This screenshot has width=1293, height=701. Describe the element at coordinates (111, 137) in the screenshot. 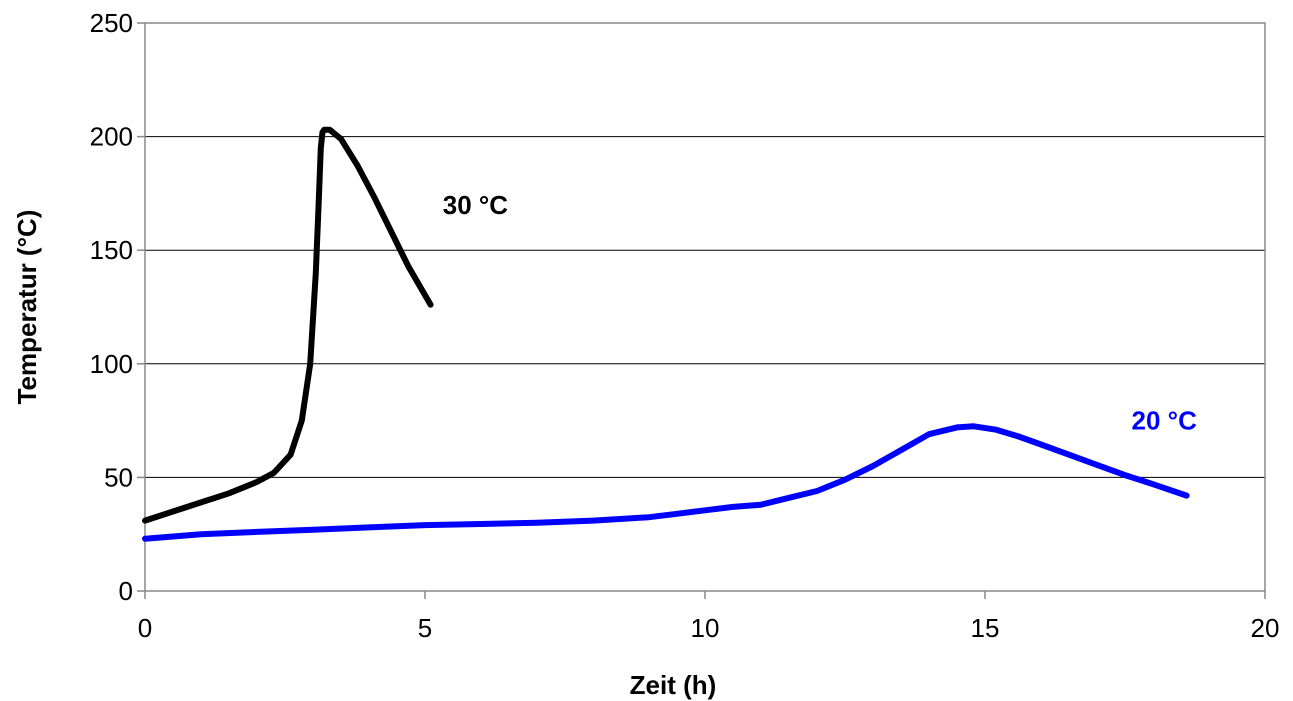

I see `y-tick-label-4: 200` at that location.